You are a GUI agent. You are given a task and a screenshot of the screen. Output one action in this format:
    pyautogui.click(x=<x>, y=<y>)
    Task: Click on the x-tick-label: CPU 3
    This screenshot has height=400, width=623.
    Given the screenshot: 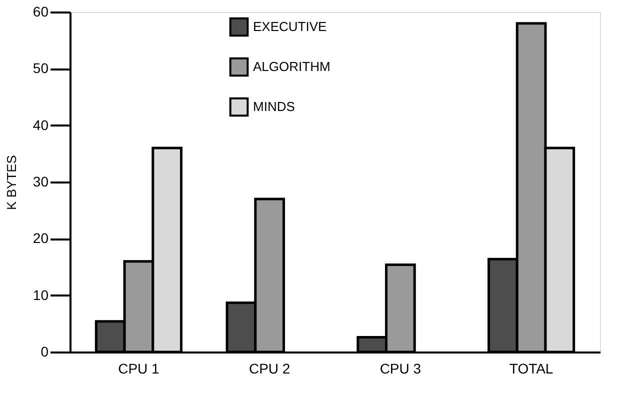 What is the action you would take?
    pyautogui.click(x=401, y=368)
    